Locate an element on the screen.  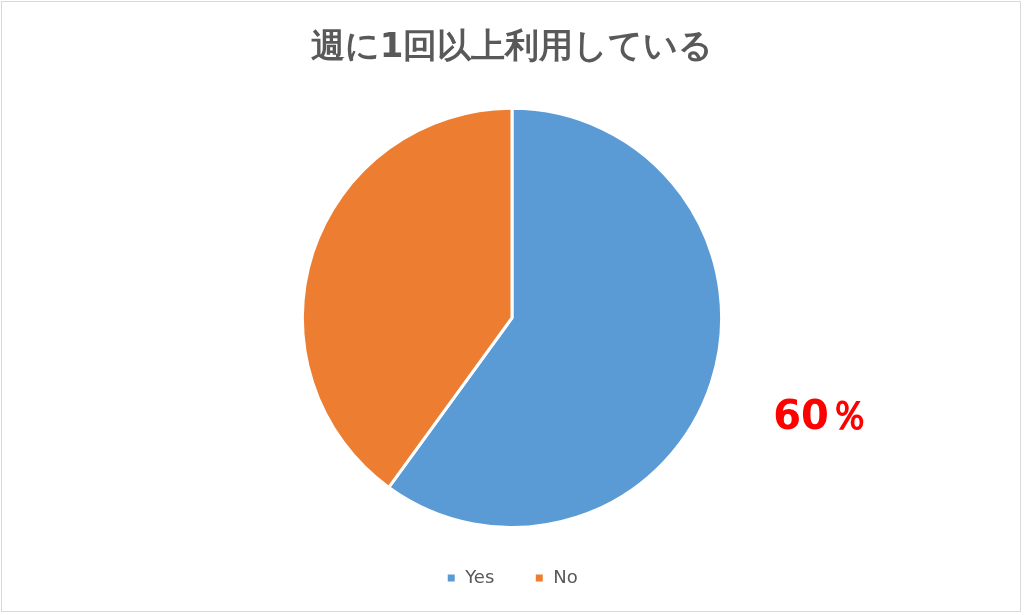
chart-title: 週に1回以上利用している is located at coordinates (512, 45).